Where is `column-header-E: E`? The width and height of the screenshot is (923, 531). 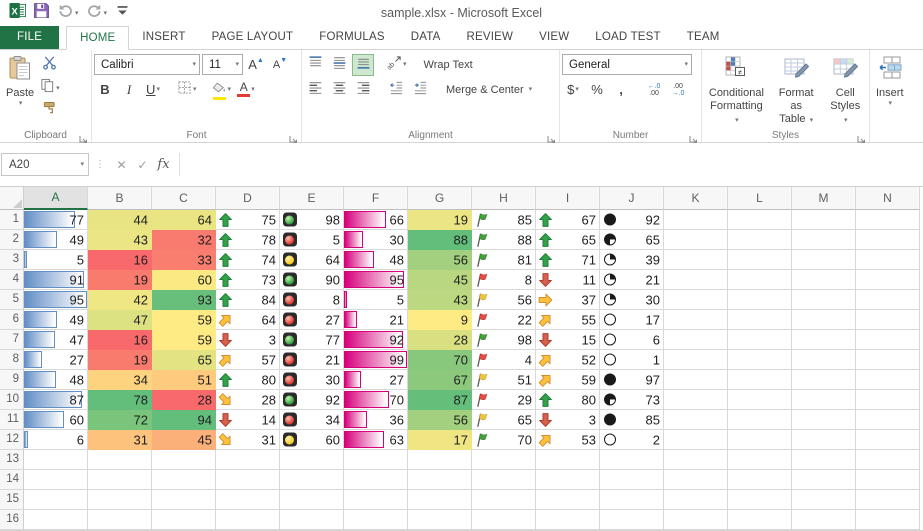 column-header-E: E is located at coordinates (312, 198).